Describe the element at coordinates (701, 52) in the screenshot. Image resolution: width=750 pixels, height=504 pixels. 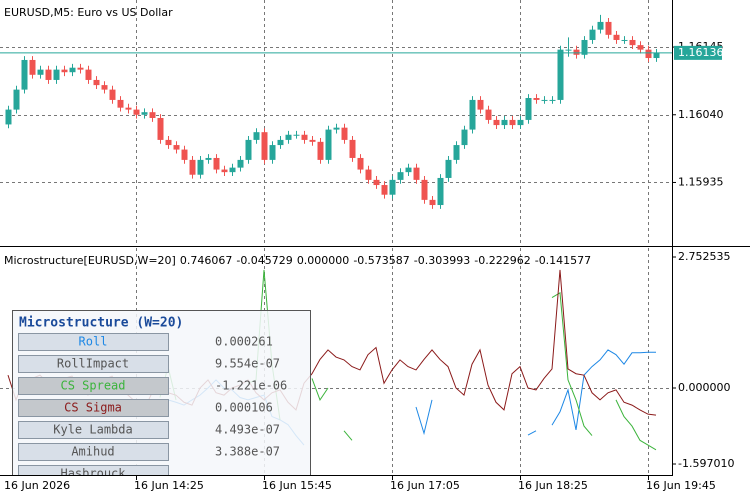
I see `current-price-label: 1.16136` at that location.